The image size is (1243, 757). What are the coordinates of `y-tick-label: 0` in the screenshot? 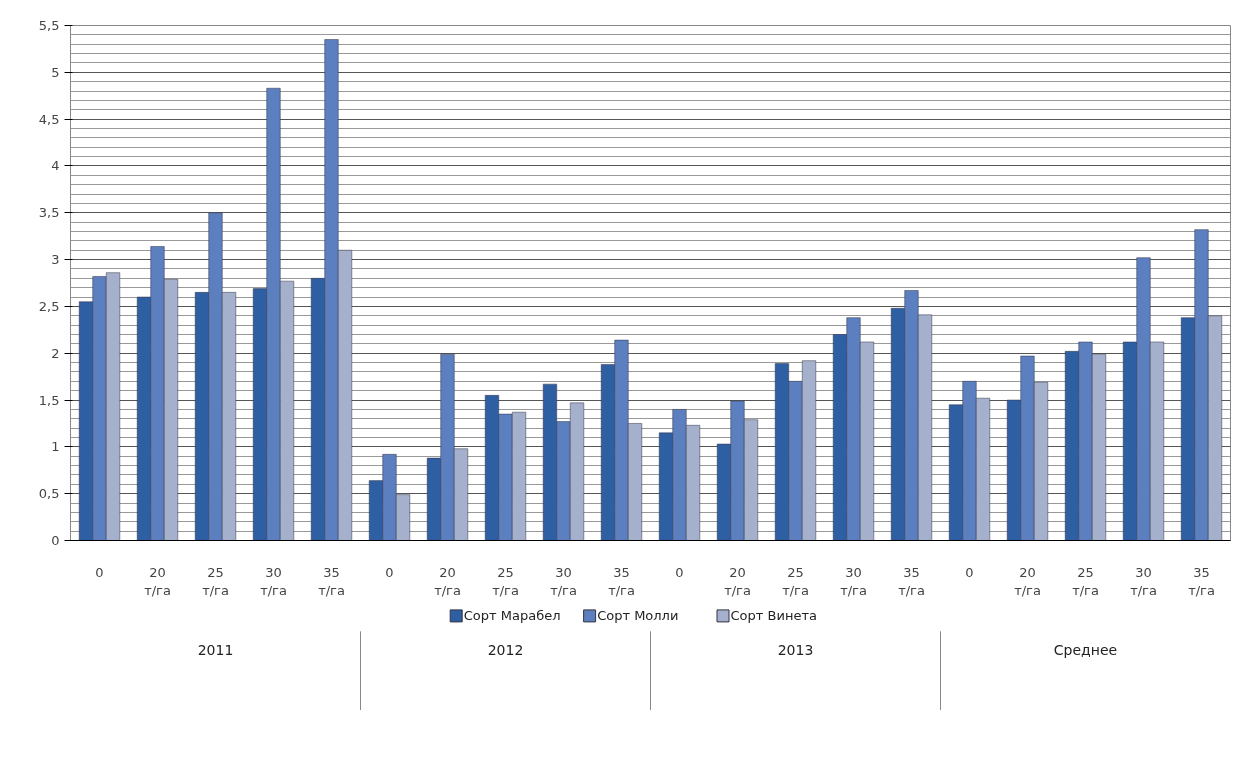 It's located at (55, 540).